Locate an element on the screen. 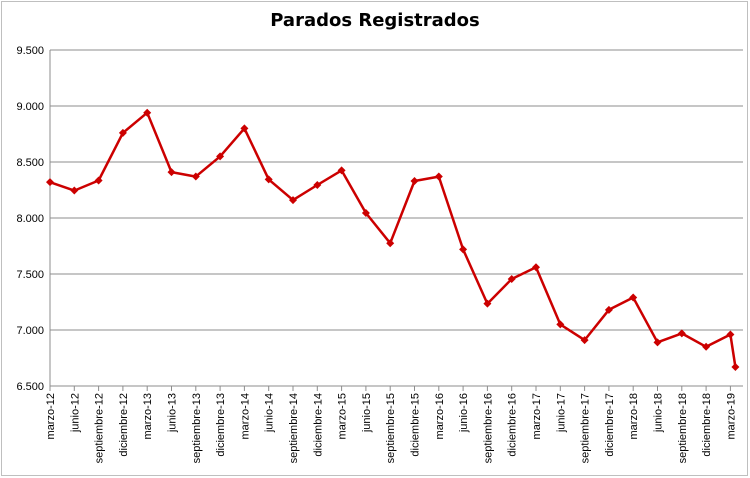  chart-title: Parados Registrados is located at coordinates (375, 20).